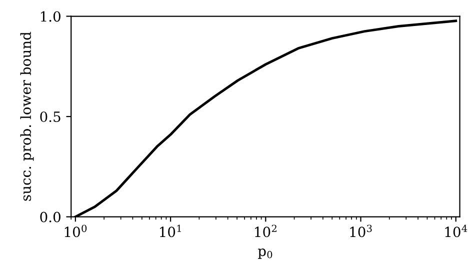 Image resolution: width=474 pixels, height=271 pixels. What do you see at coordinates (50, 16) in the screenshot?
I see `y-tick-label: 1.0` at bounding box center [50, 16].